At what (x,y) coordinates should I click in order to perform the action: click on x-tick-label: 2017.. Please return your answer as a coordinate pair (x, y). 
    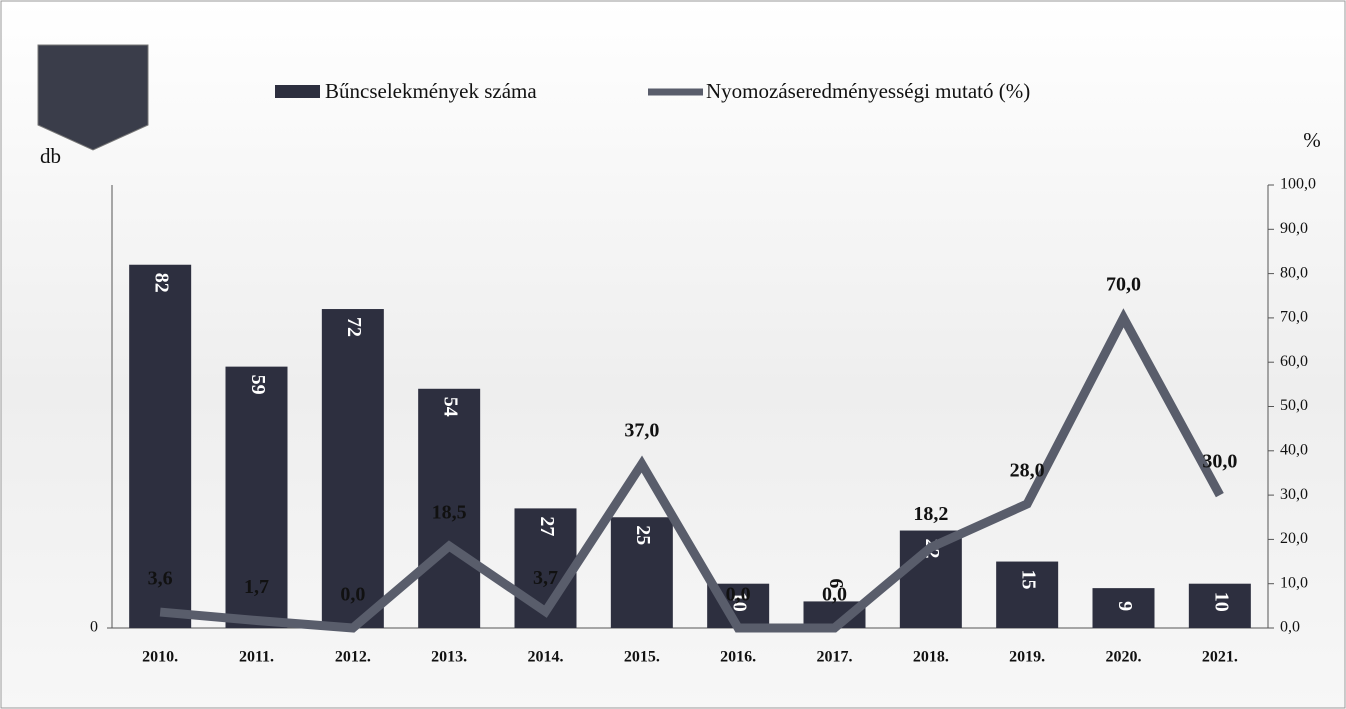
    Looking at the image, I should click on (835, 657).